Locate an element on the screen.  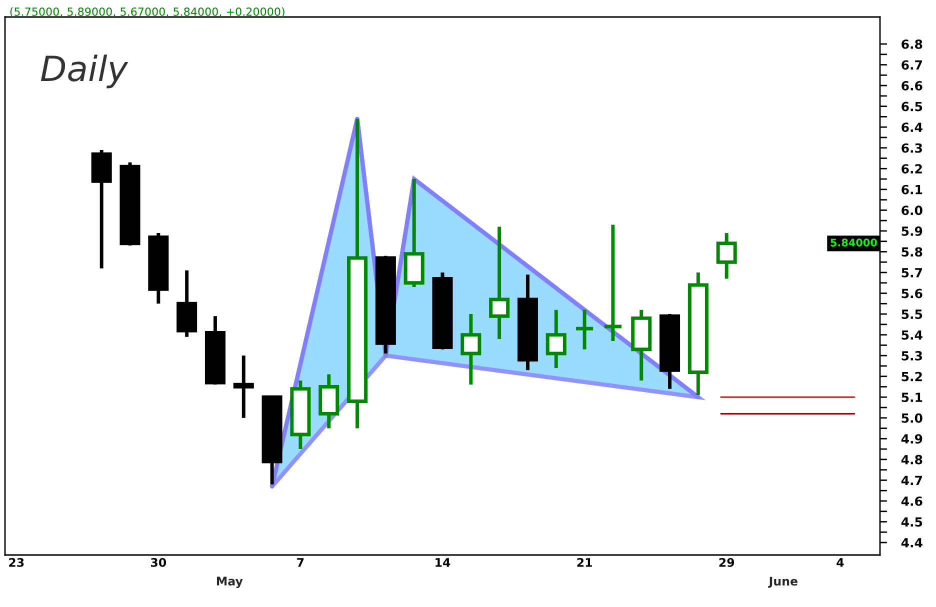
y-tick-label: 6.2 is located at coordinates (912, 169).